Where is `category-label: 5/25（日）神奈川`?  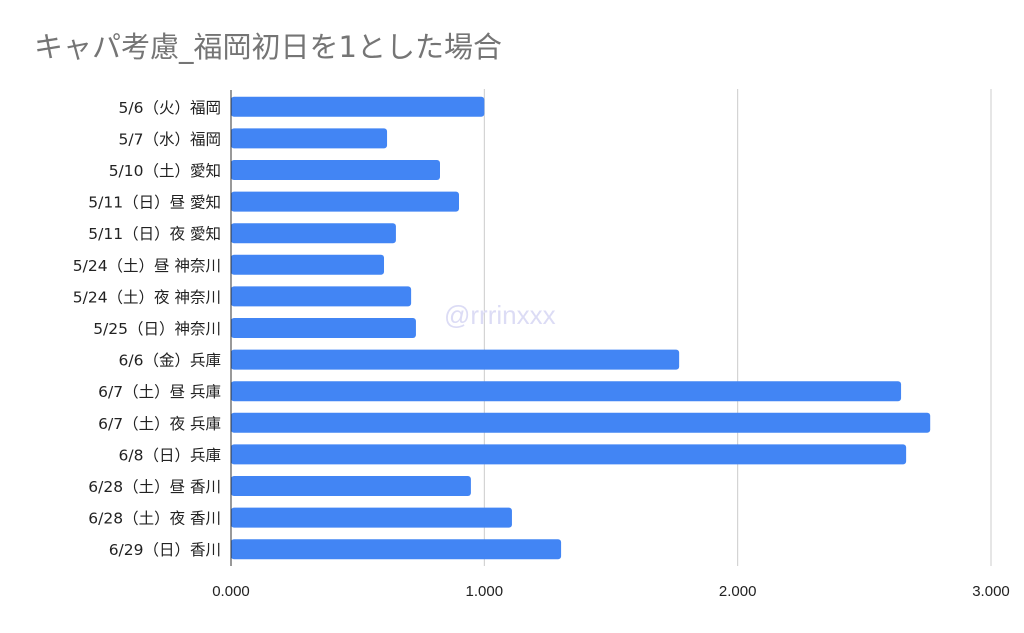
category-label: 5/25（日）神奈川 is located at coordinates (157, 329).